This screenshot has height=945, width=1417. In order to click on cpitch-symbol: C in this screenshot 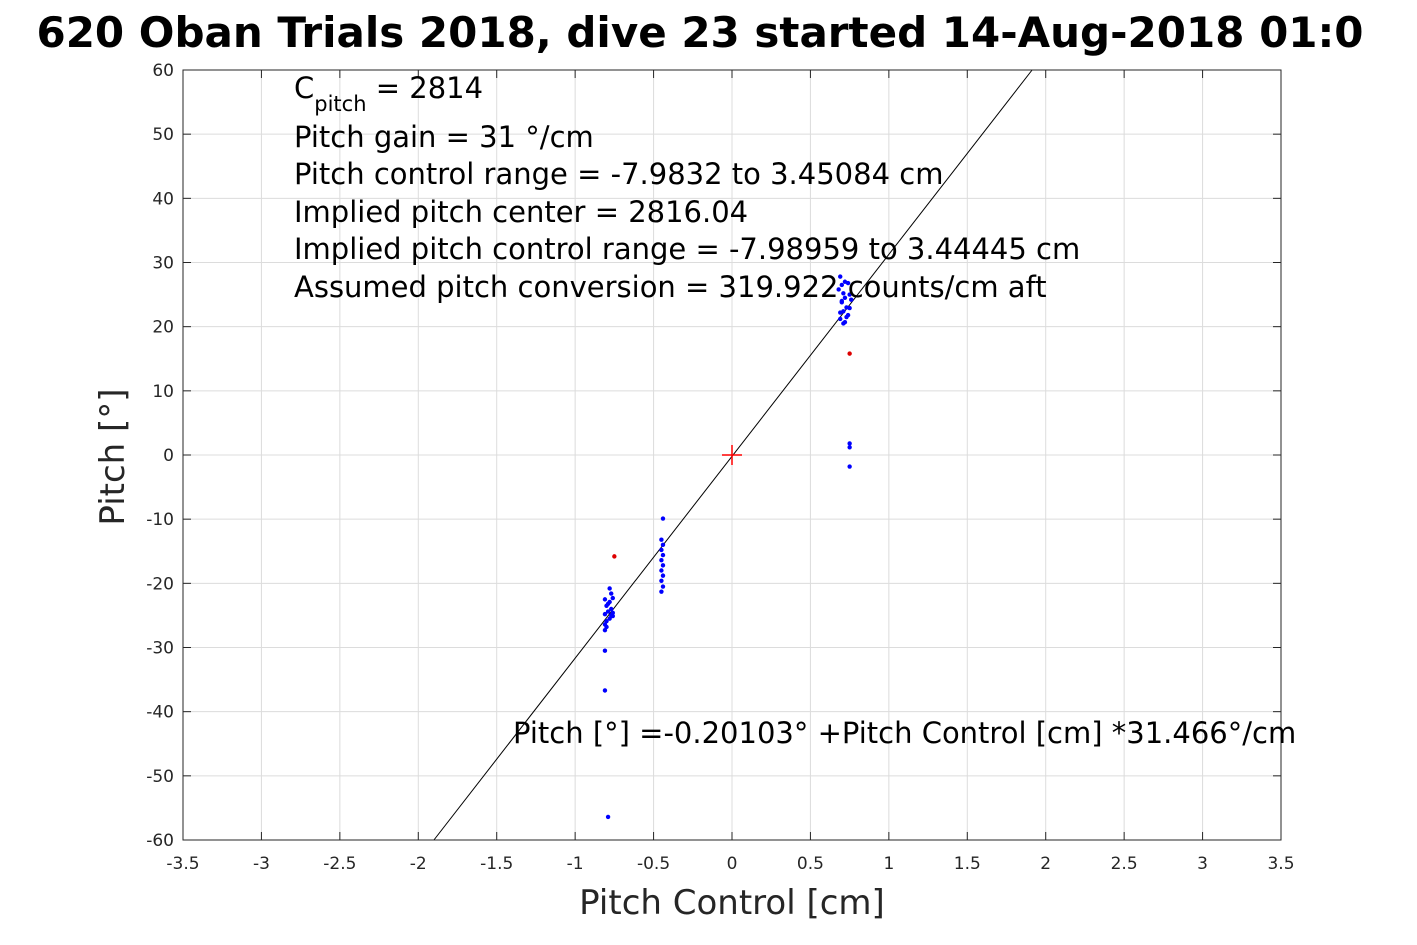, I will do `click(304, 88)`.